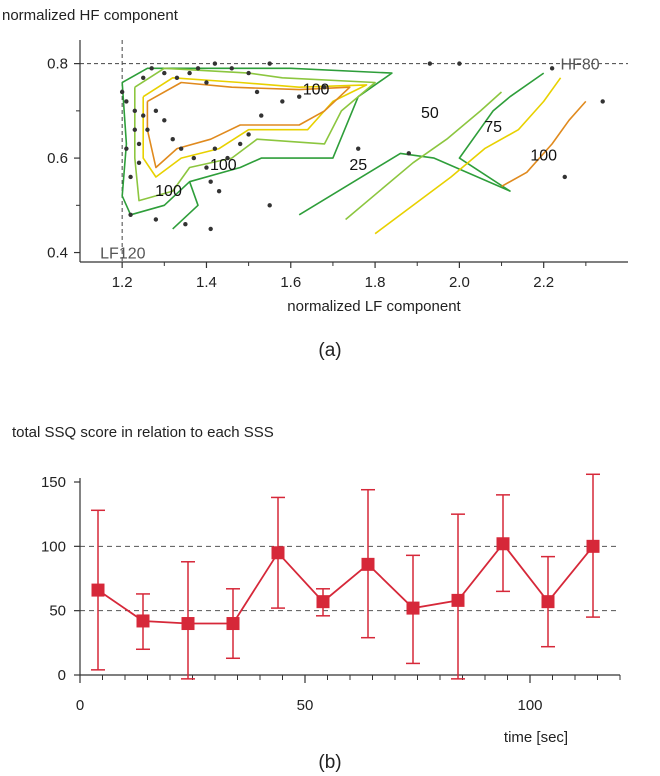 Image resolution: width=660 pixels, height=776 pixels. What do you see at coordinates (529, 705) in the screenshot?
I see `b-x-tick-label: 100` at bounding box center [529, 705].